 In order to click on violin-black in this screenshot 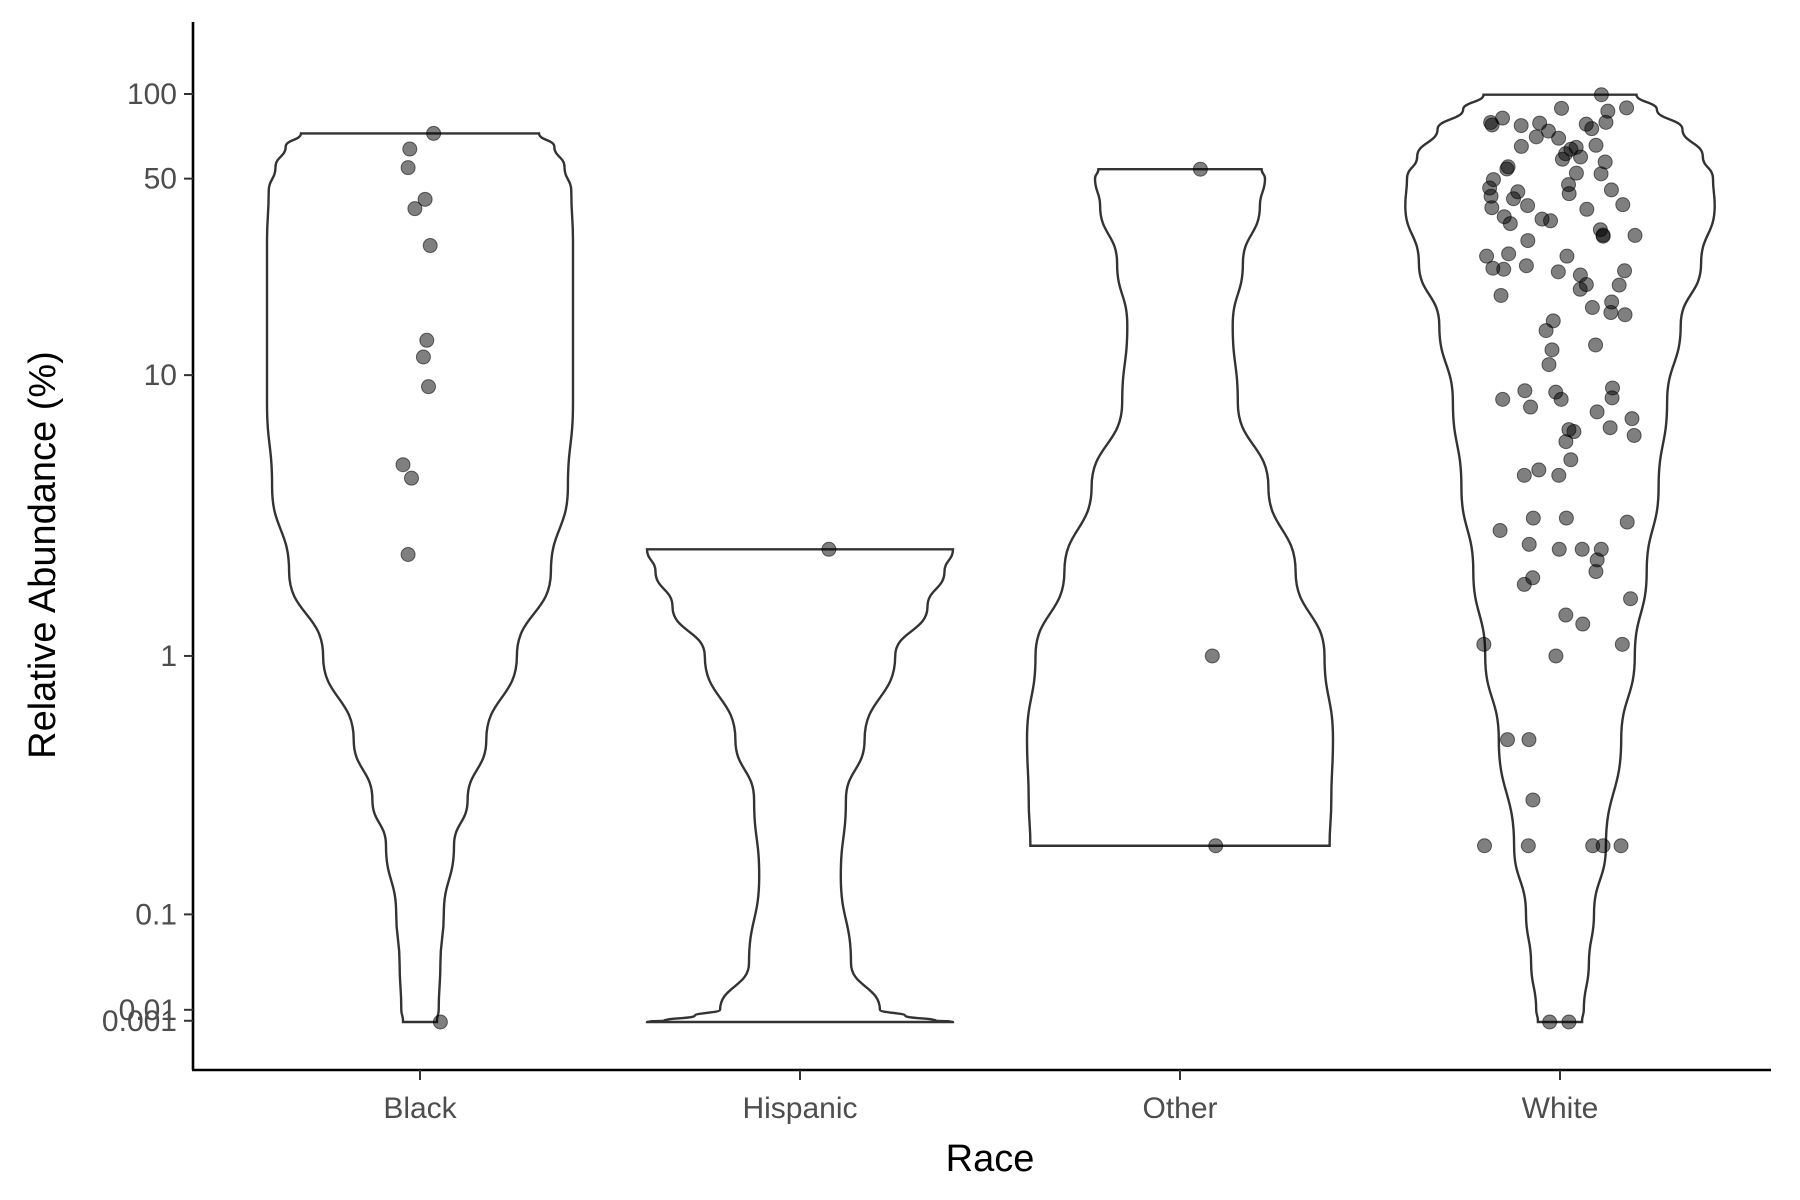, I will do `click(420, 578)`.